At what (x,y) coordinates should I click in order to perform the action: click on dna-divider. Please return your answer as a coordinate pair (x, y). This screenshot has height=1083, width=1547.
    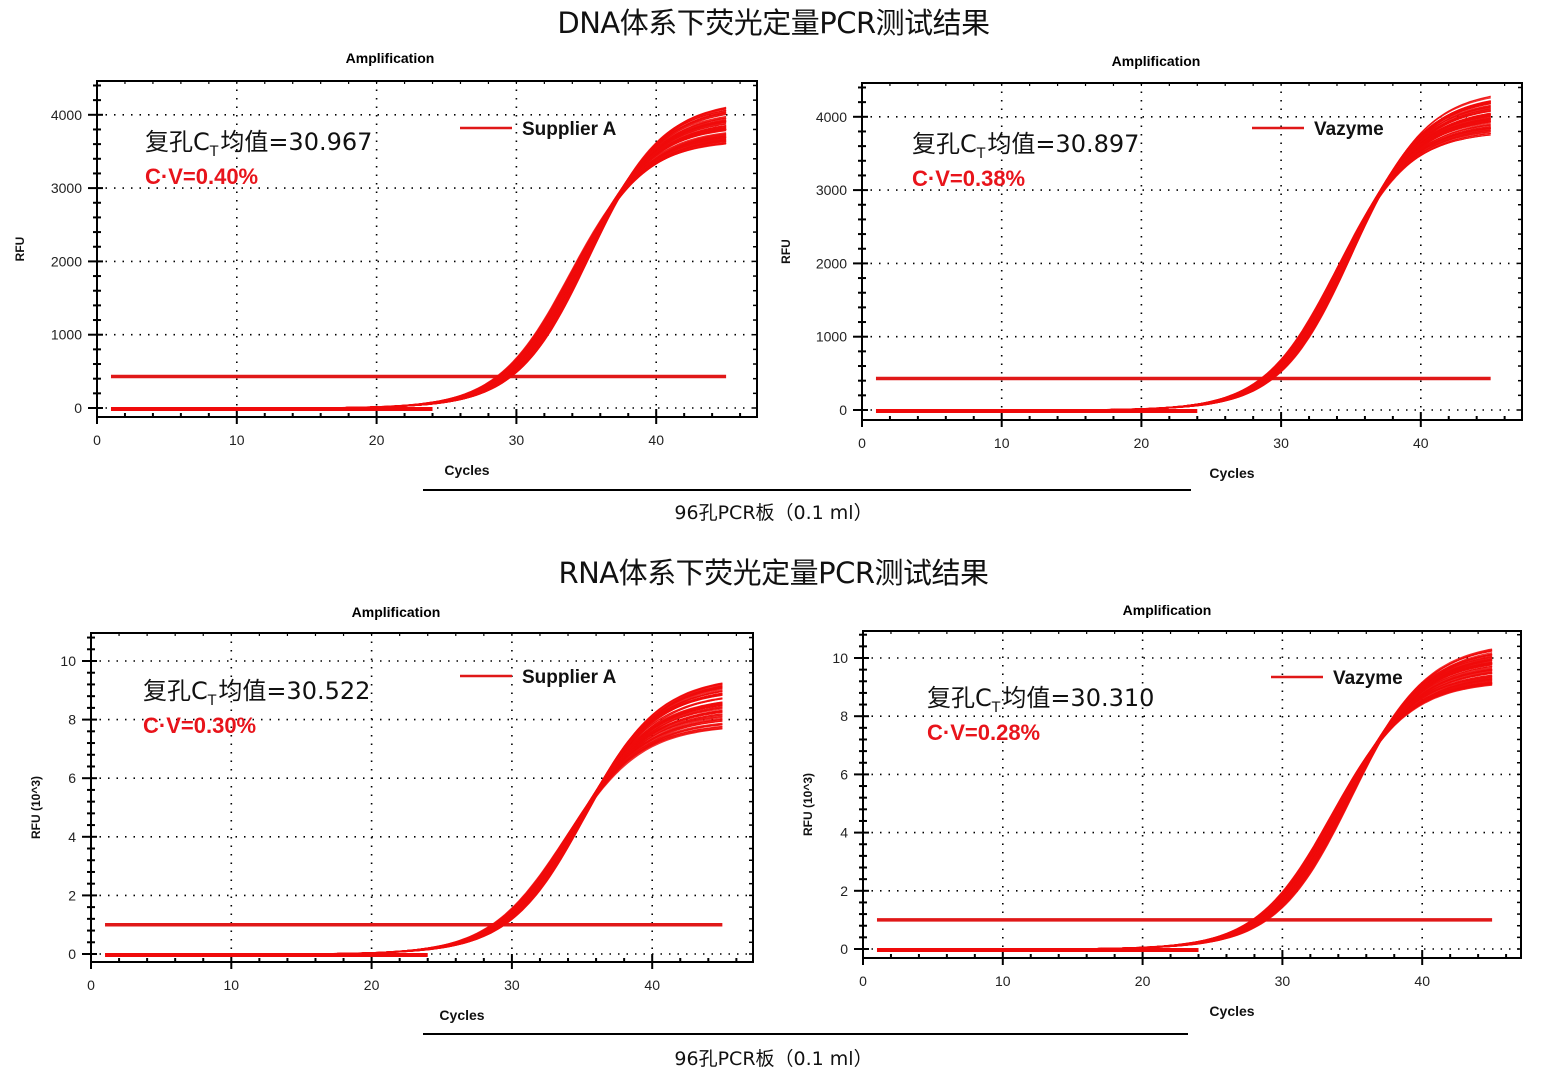
    Looking at the image, I should click on (807, 490).